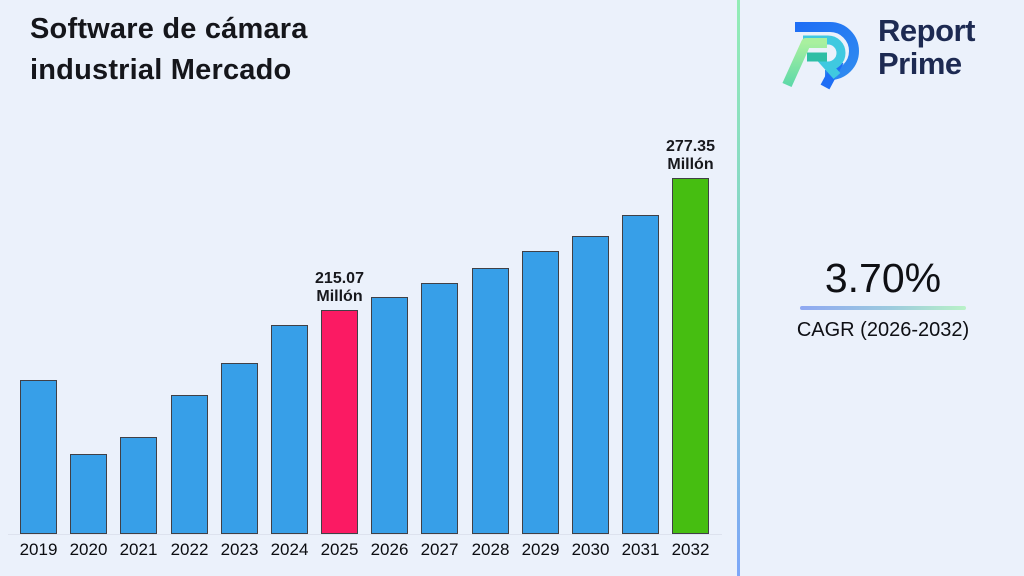 This screenshot has height=576, width=1024. What do you see at coordinates (640, 374) in the screenshot?
I see `bar-2031` at bounding box center [640, 374].